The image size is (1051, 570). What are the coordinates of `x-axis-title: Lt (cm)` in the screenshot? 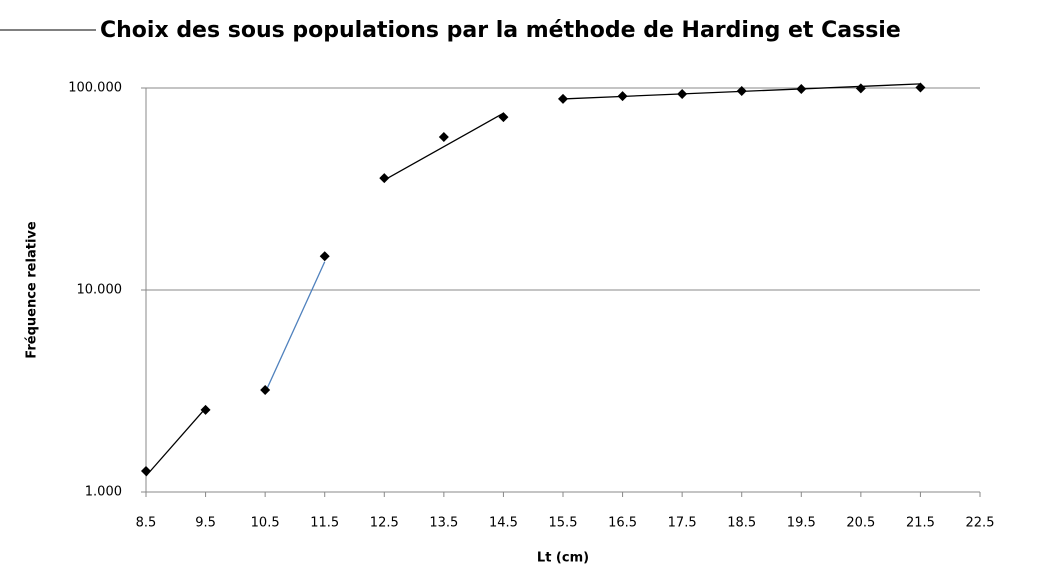 It's located at (563, 558).